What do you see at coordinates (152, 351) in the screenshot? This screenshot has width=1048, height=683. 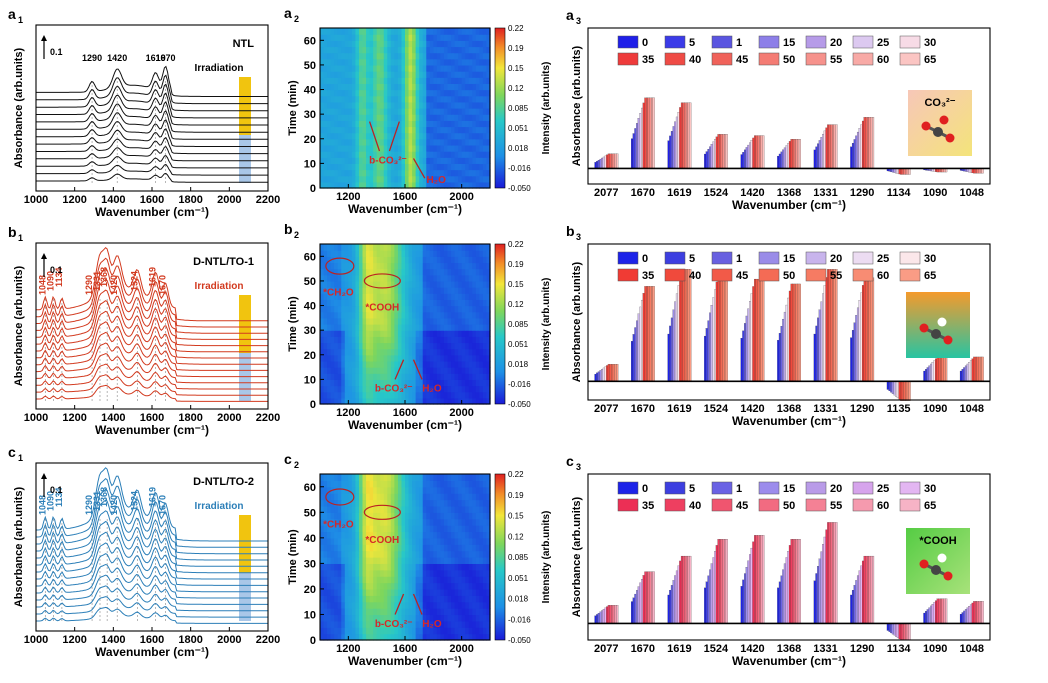 I see `spectrum-line` at bounding box center [152, 351].